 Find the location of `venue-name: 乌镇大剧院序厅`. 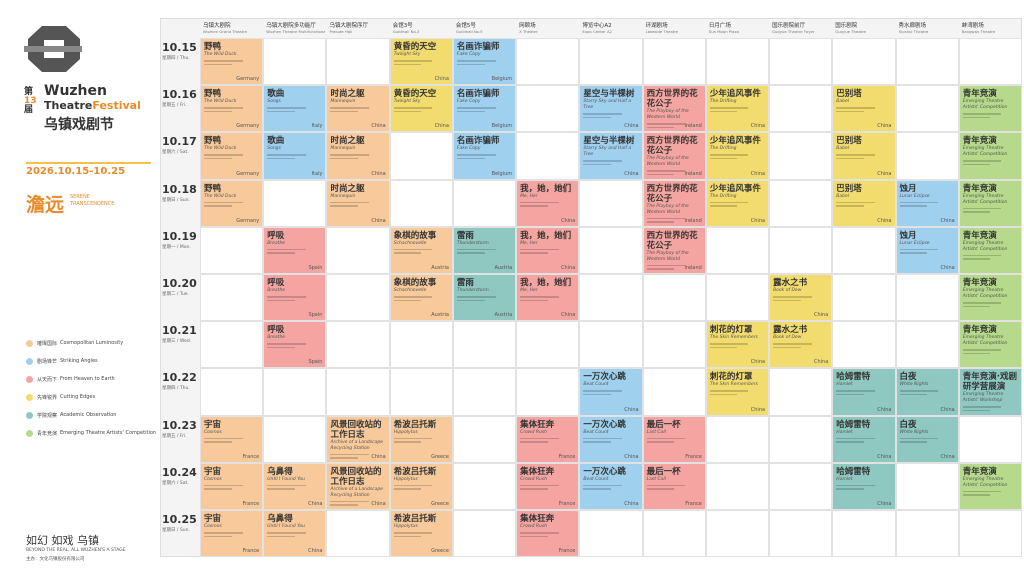

venue-name: 乌镇大剧院序厅 is located at coordinates (348, 26).